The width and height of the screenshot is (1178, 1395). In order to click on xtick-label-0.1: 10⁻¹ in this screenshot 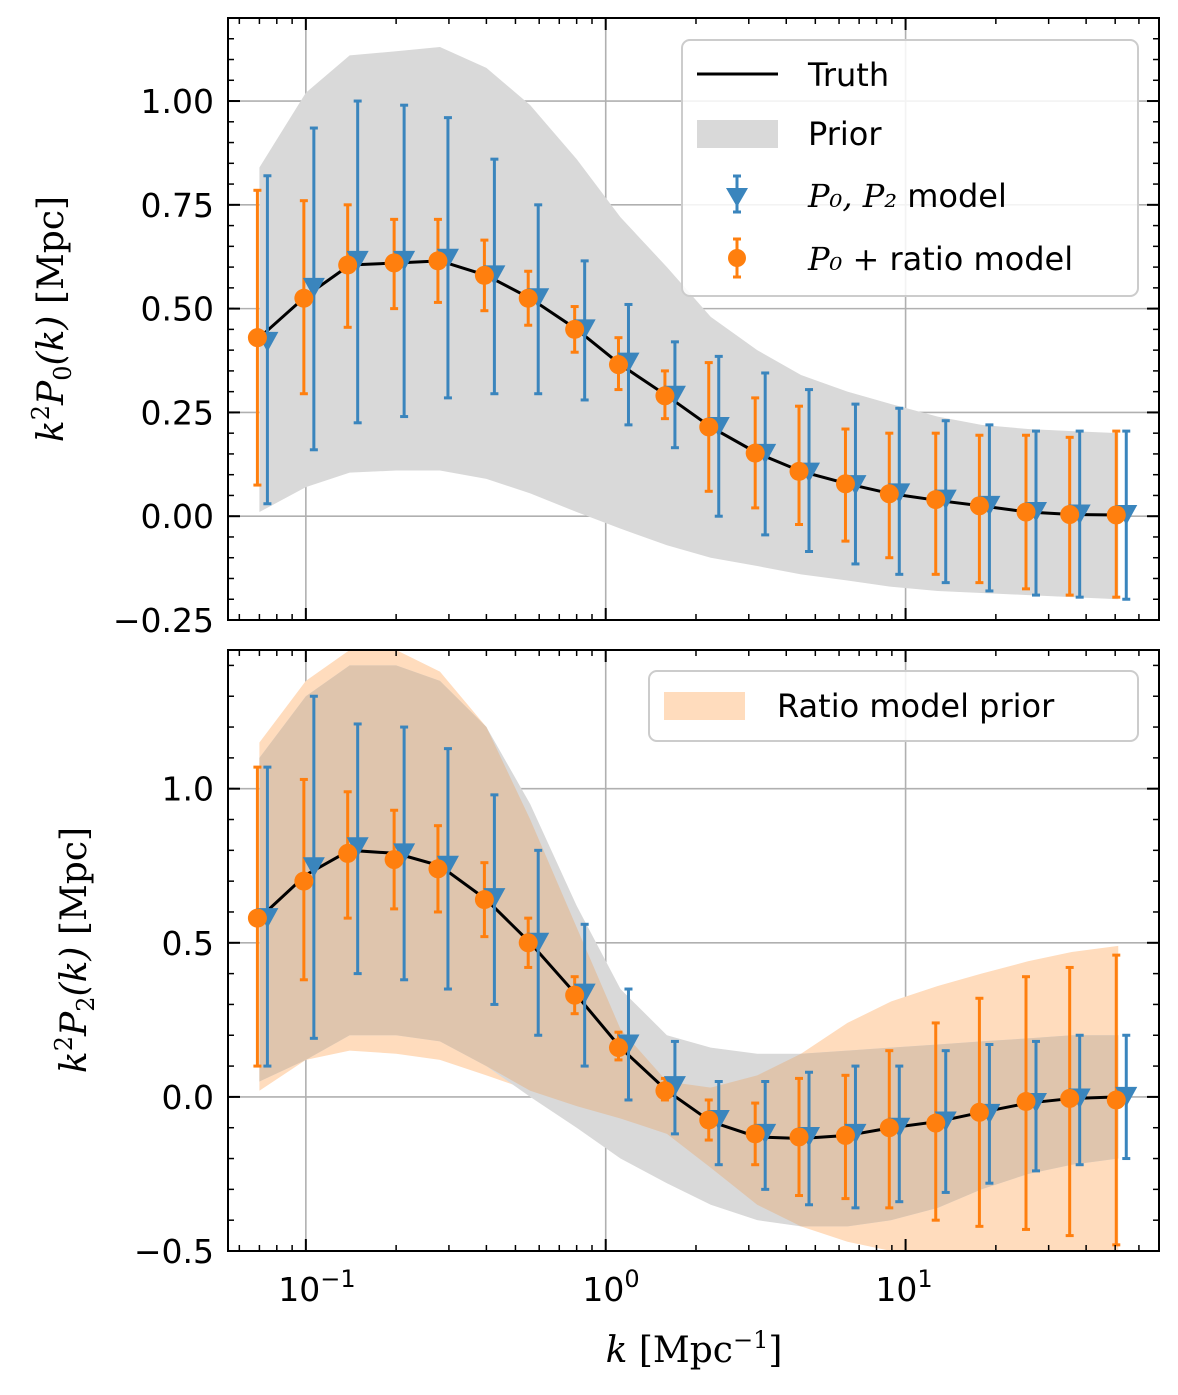, I will do `click(316, 1287)`.